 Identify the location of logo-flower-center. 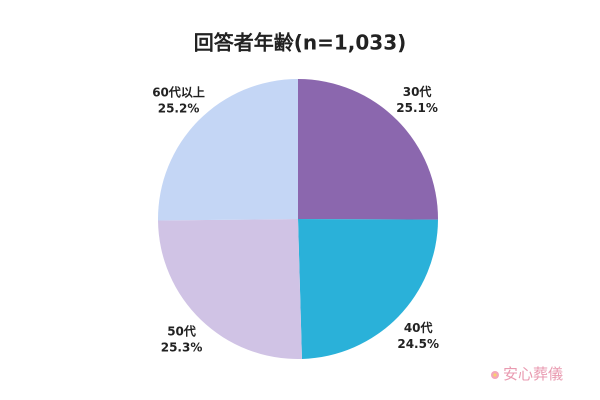
(495, 375).